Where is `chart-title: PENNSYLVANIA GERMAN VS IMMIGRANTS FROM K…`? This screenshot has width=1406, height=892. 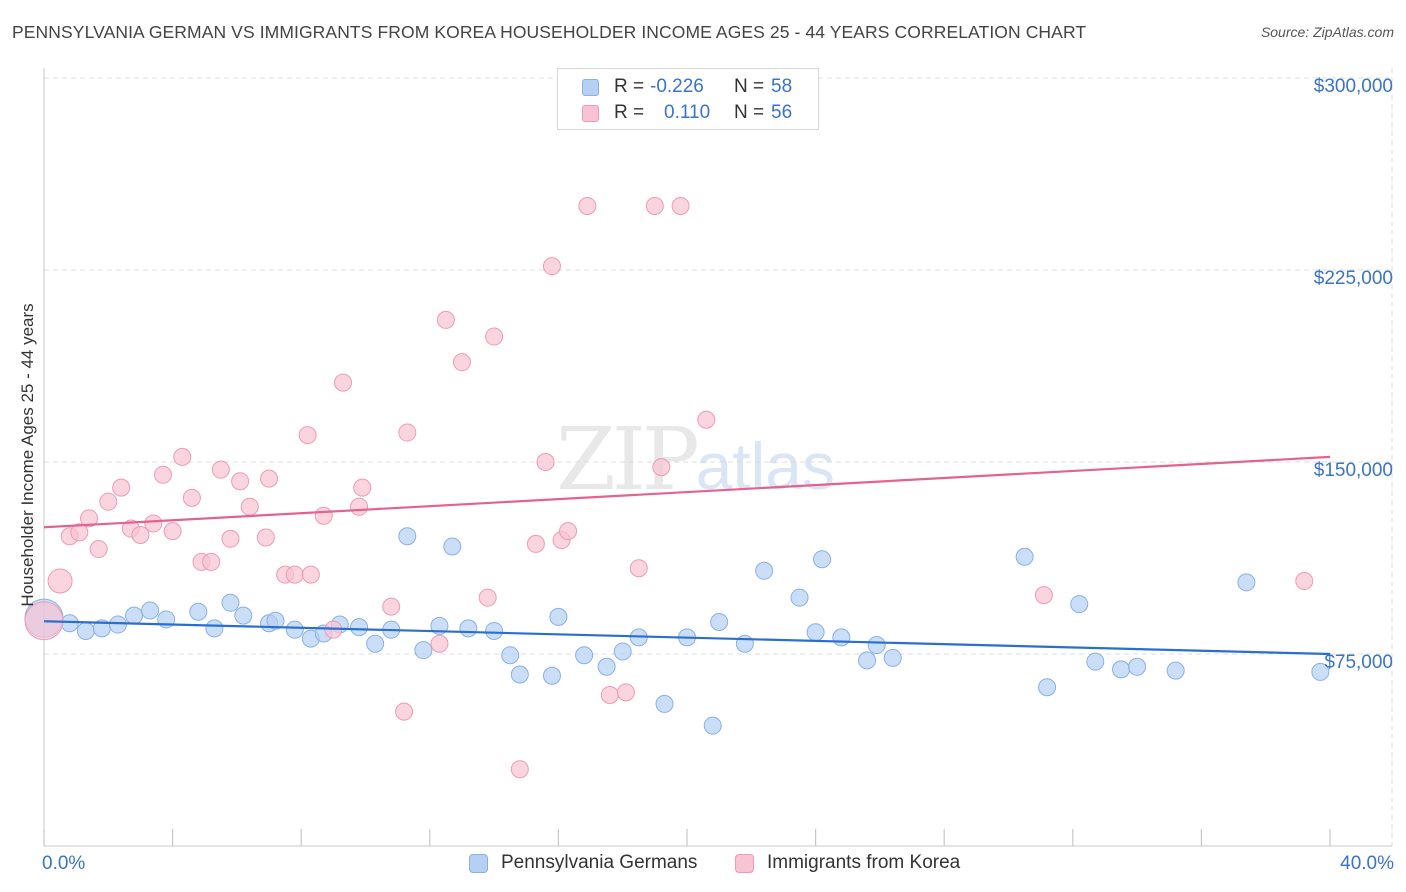 chart-title: PENNSYLVANIA GERMAN VS IMMIGRANTS FROM K… is located at coordinates (549, 32).